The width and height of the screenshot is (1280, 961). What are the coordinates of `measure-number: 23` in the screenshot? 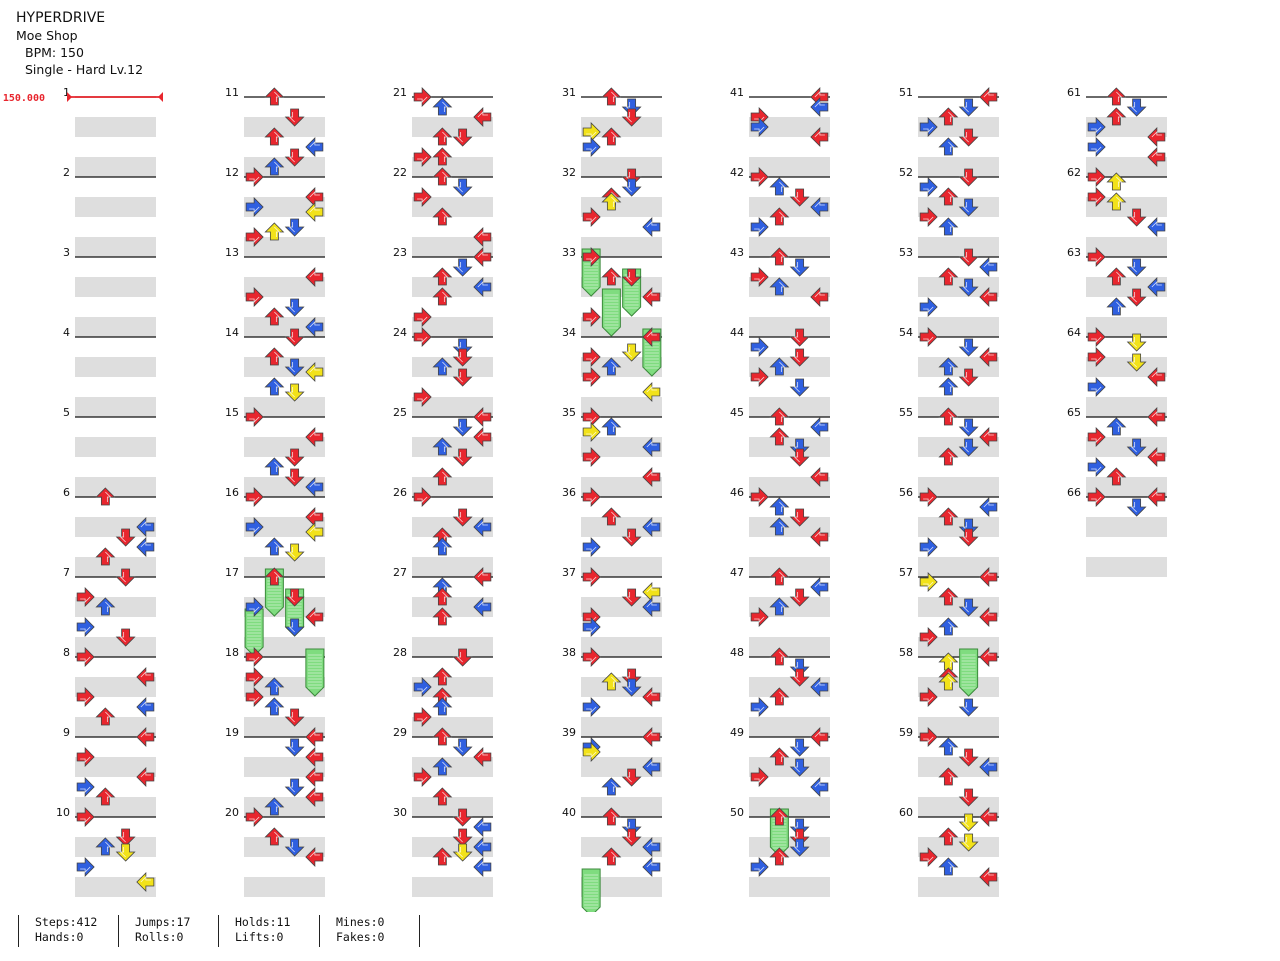 It's located at (400, 252).